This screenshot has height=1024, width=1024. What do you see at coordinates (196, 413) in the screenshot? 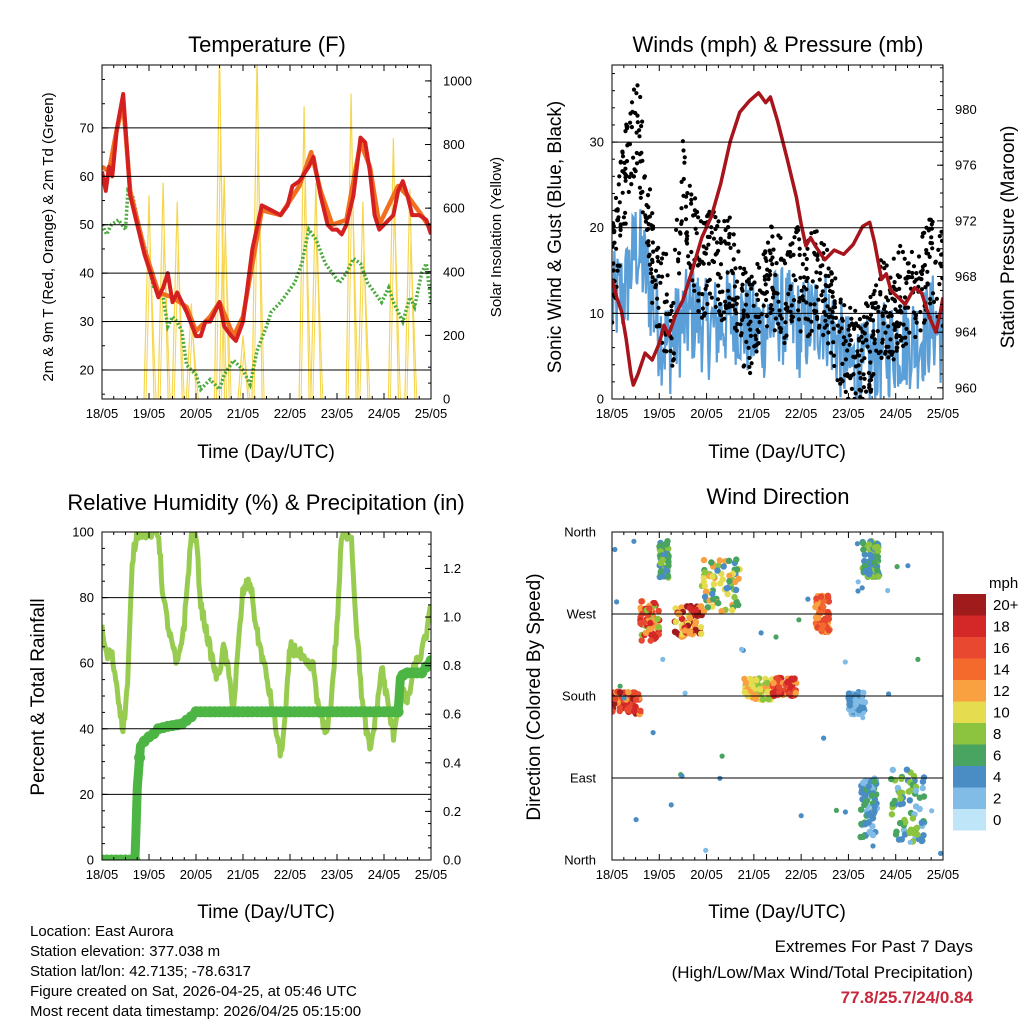
I see `x-tick-label: 20/05` at bounding box center [196, 413].